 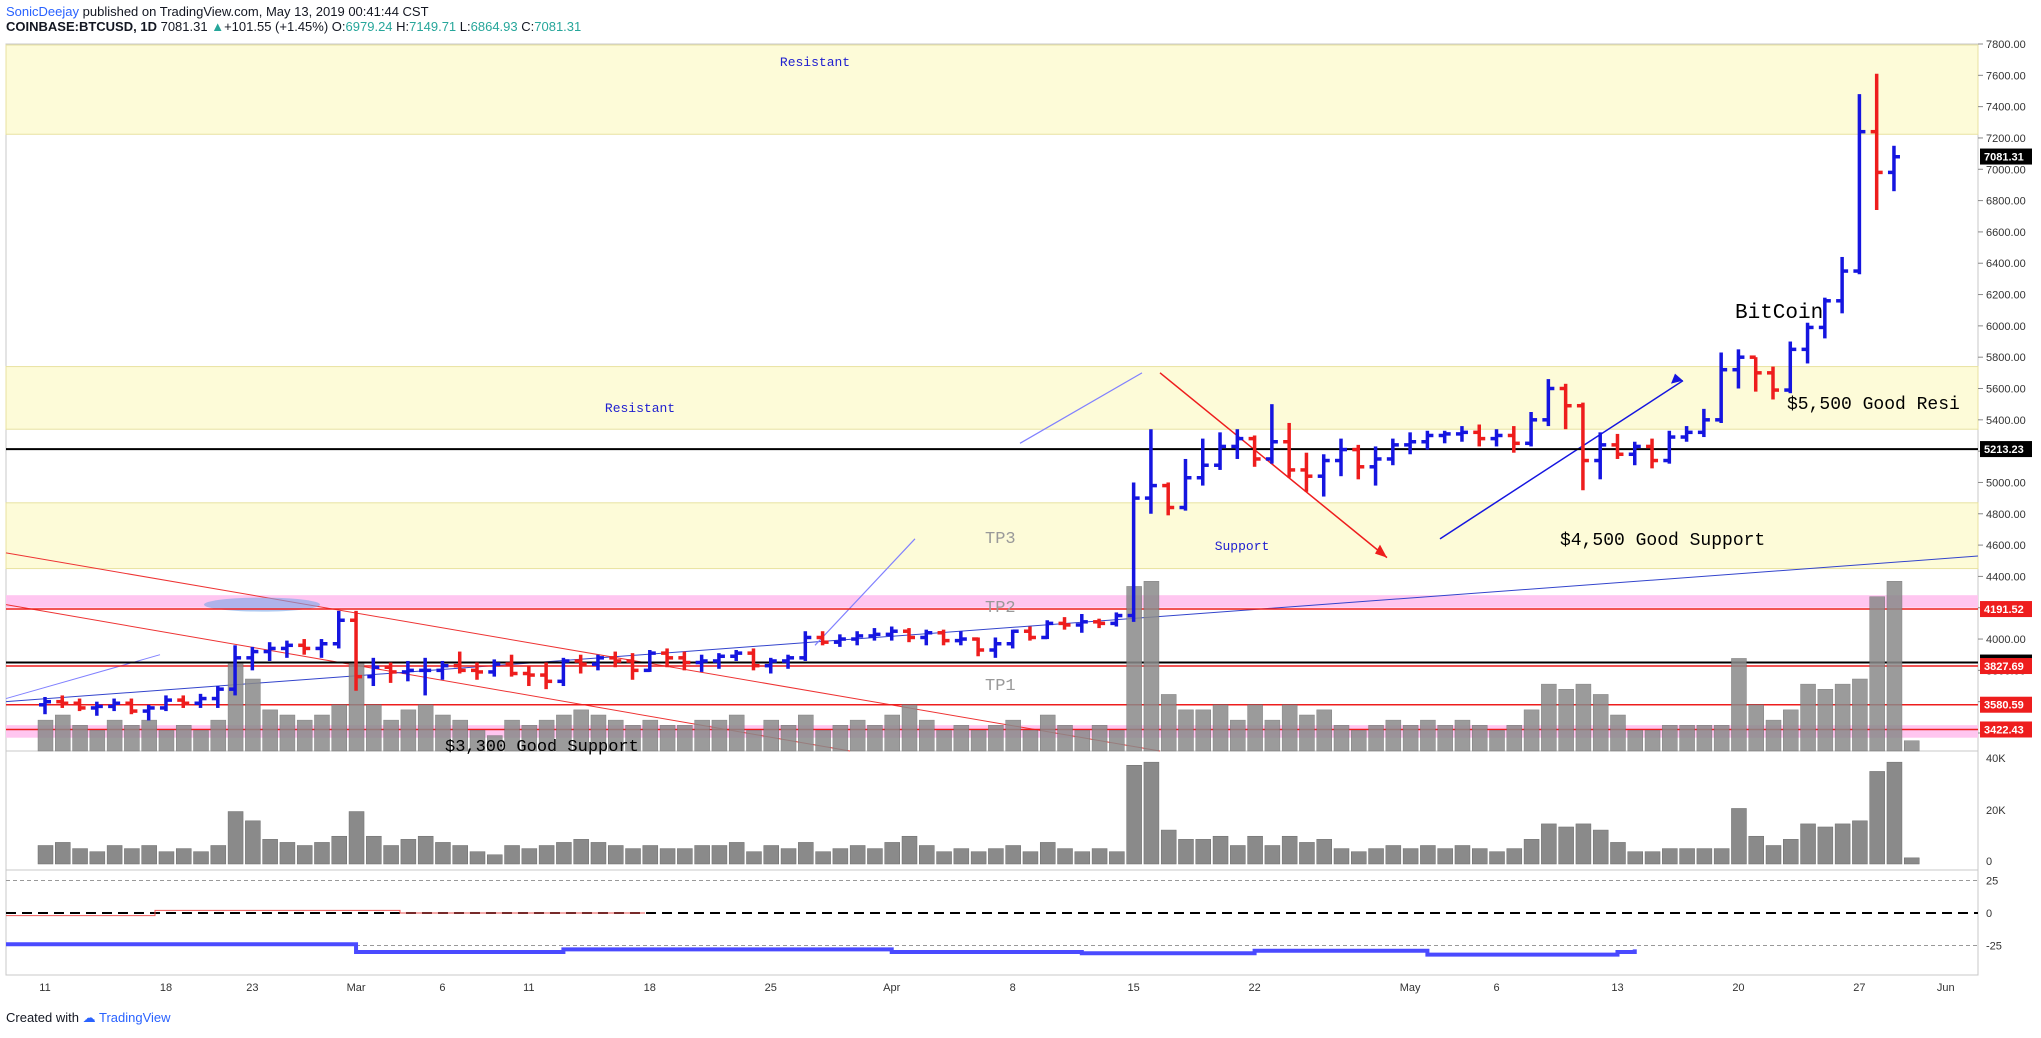 I want to click on author-link: SonicDeejay, so click(x=42, y=11).